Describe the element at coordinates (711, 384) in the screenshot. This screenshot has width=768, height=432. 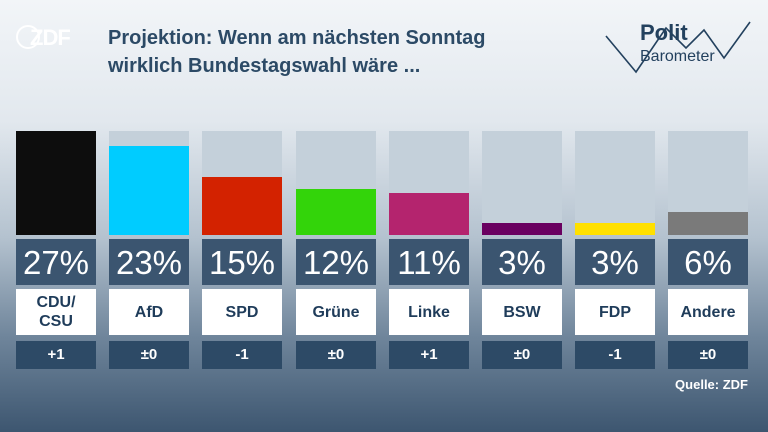
I see `source-note: Quelle: ZDF` at that location.